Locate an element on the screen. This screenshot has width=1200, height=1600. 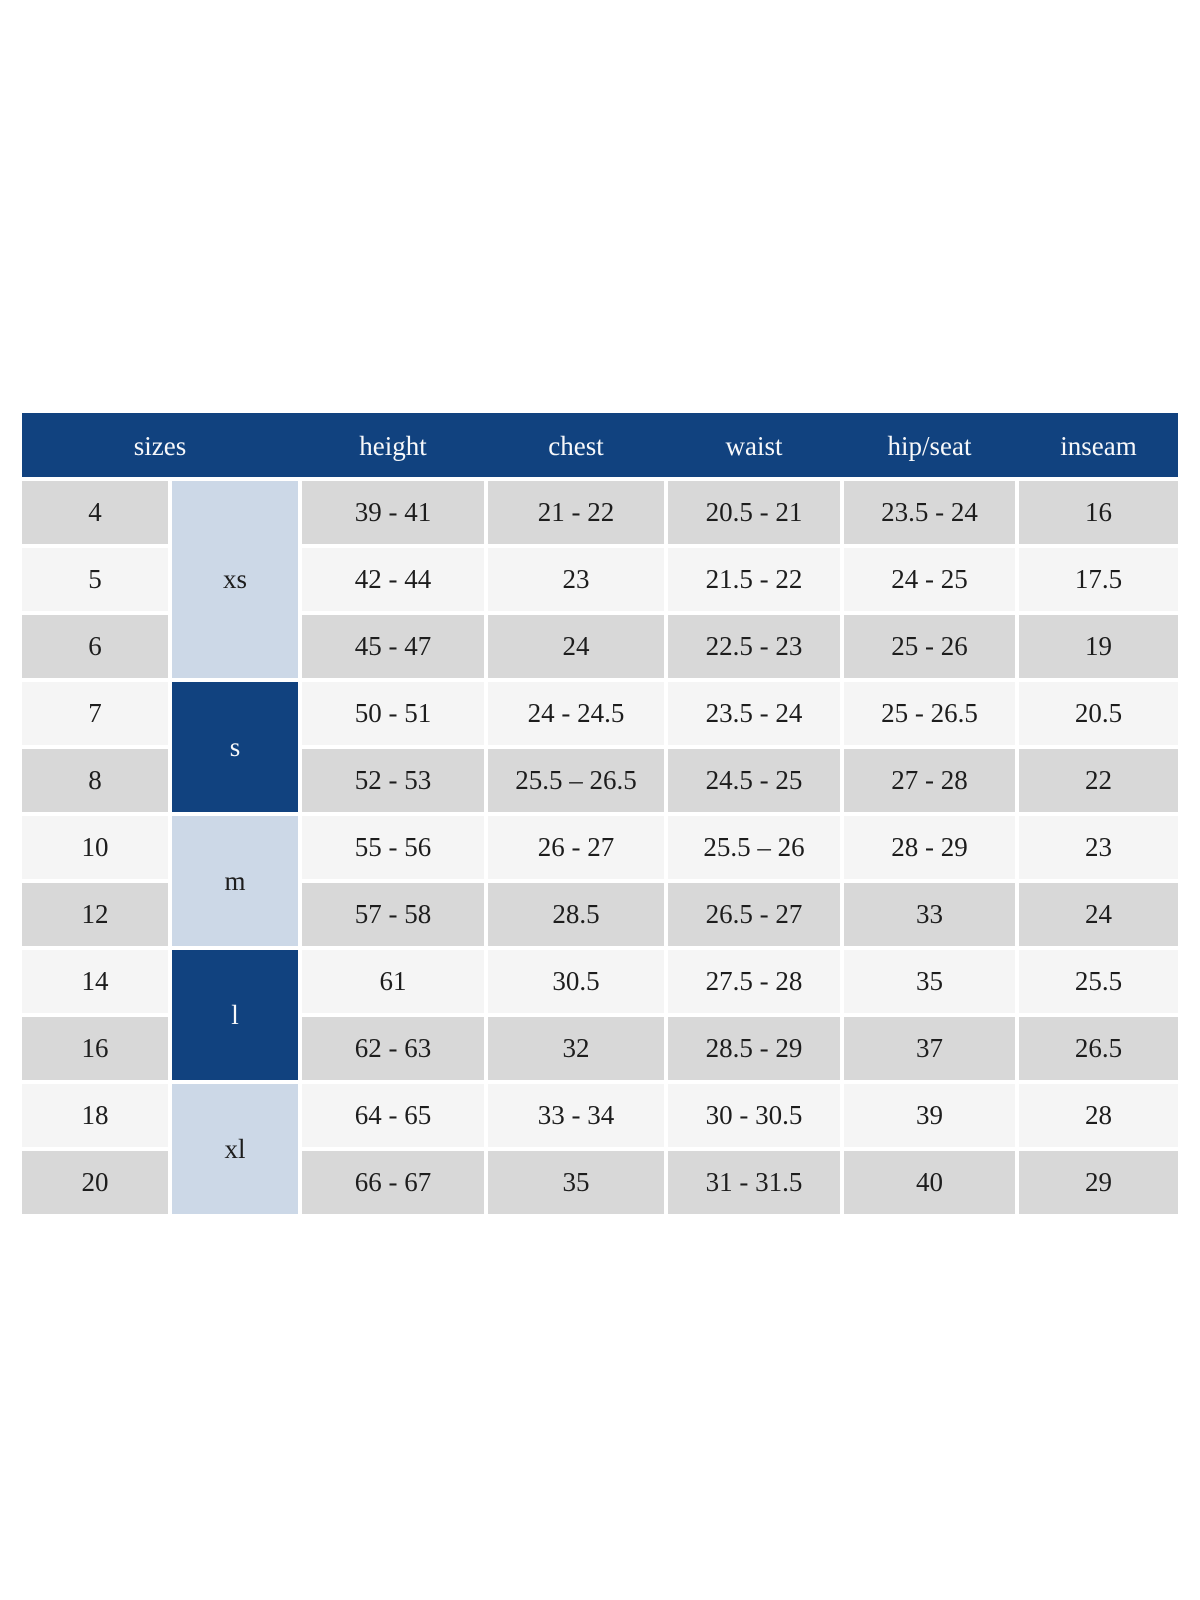
cell-height: 52 - 53 is located at coordinates (393, 780).